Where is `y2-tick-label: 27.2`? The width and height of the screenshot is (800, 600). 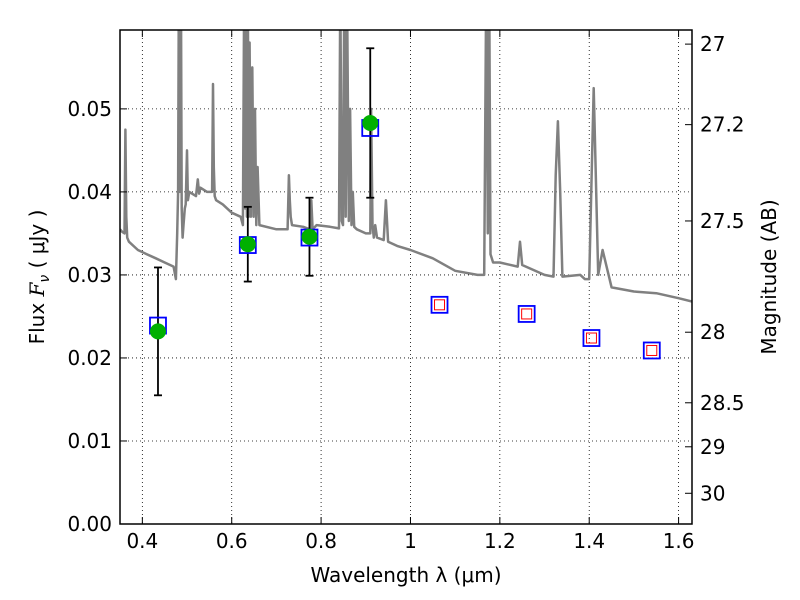
y2-tick-label: 27.2 is located at coordinates (722, 125).